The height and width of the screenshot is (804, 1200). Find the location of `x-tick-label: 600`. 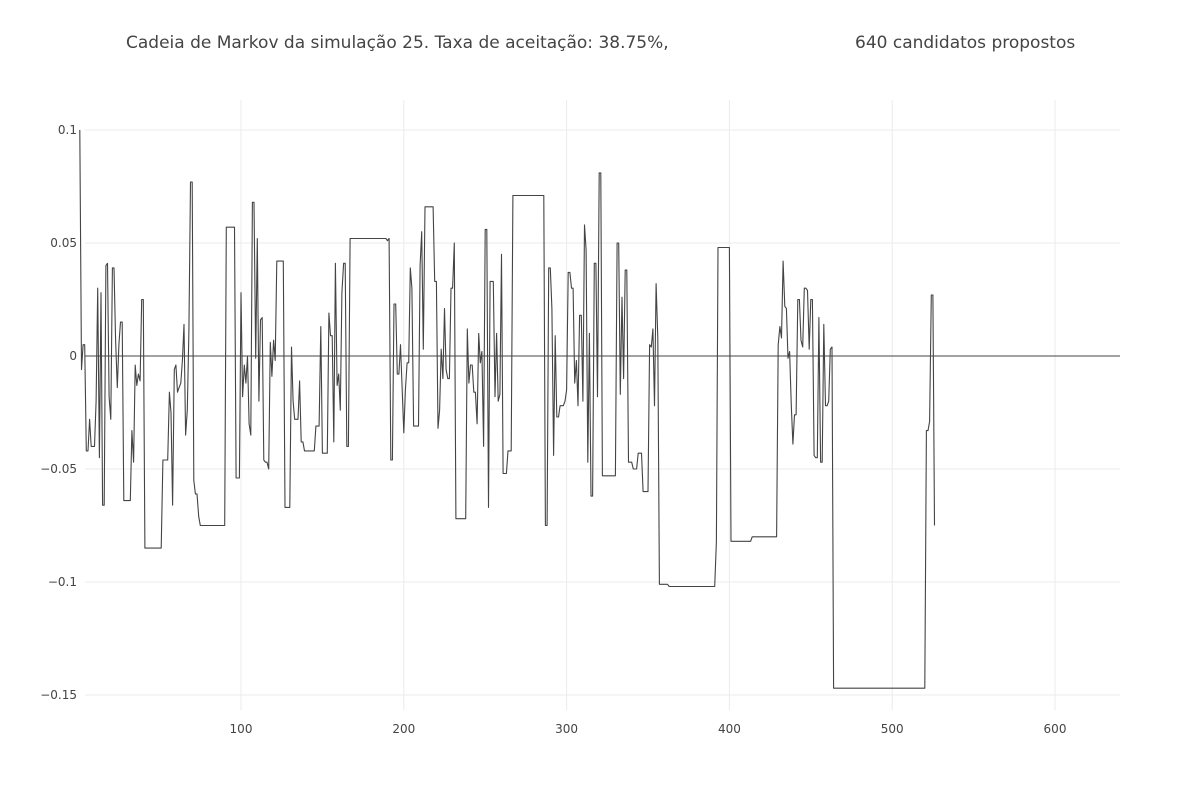

x-tick-label: 600 is located at coordinates (1055, 729).